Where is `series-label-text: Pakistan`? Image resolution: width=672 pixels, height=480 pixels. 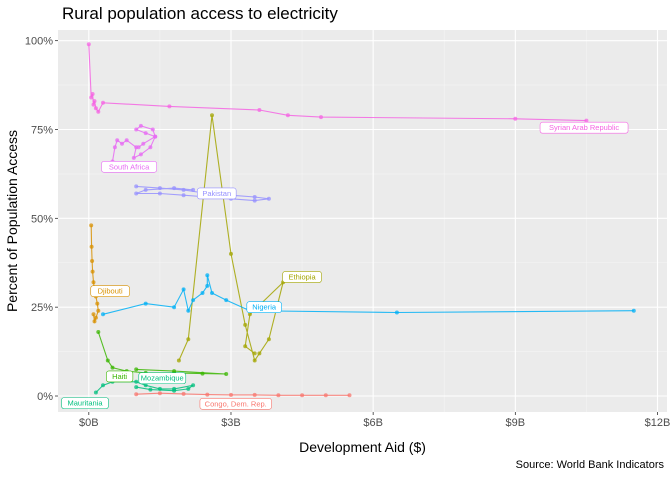
series-label-text: Pakistan is located at coordinates (216, 193).